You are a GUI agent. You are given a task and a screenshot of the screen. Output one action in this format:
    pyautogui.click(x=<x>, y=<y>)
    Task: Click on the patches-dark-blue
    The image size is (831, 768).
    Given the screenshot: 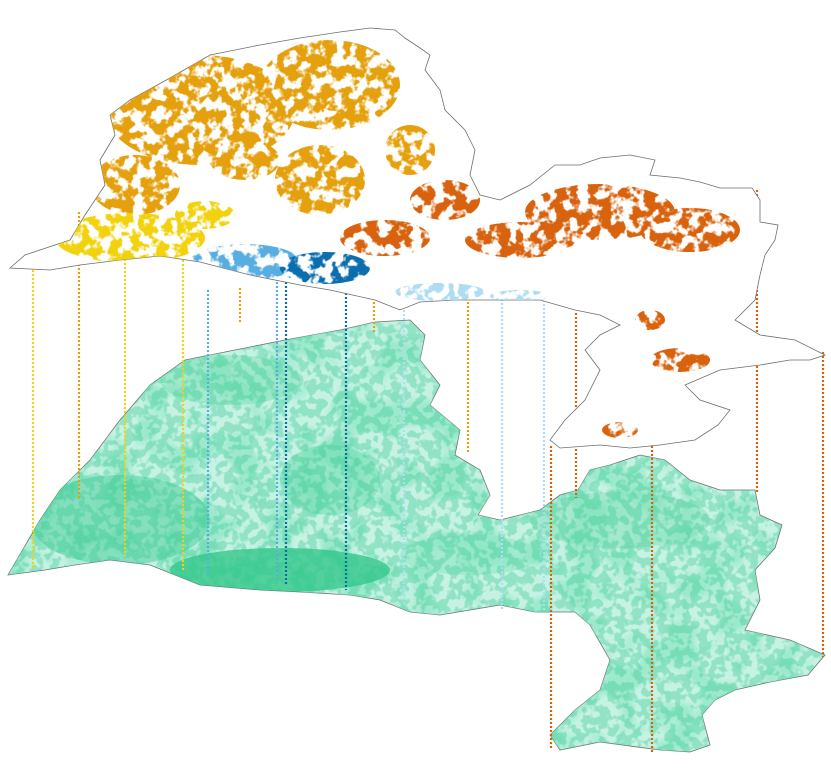 What is the action you would take?
    pyautogui.click(x=325, y=268)
    